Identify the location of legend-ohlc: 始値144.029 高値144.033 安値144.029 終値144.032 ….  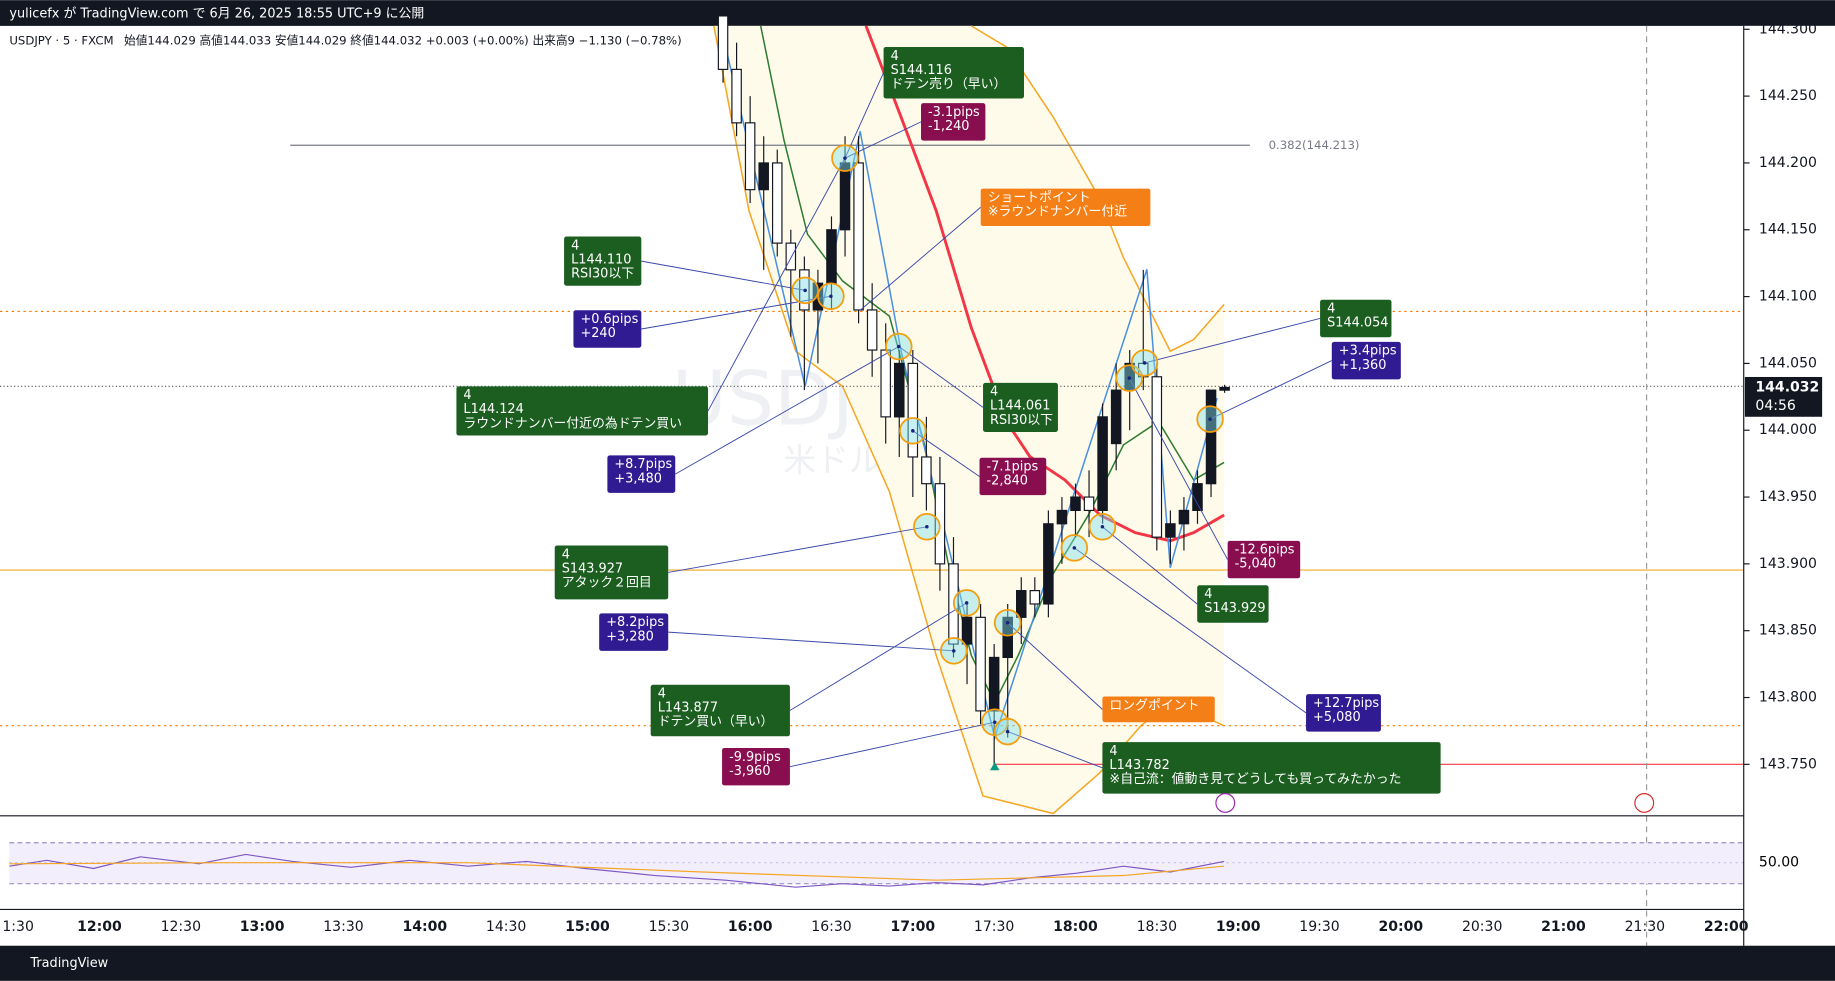
(403, 41).